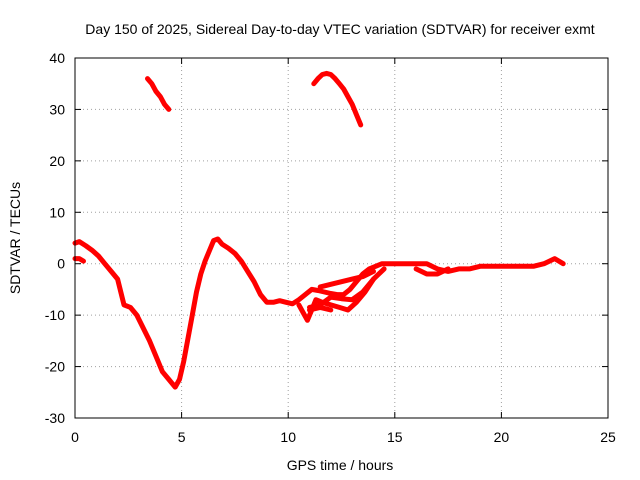  Describe the element at coordinates (608, 437) in the screenshot. I see `x-tick-label: 25` at that location.